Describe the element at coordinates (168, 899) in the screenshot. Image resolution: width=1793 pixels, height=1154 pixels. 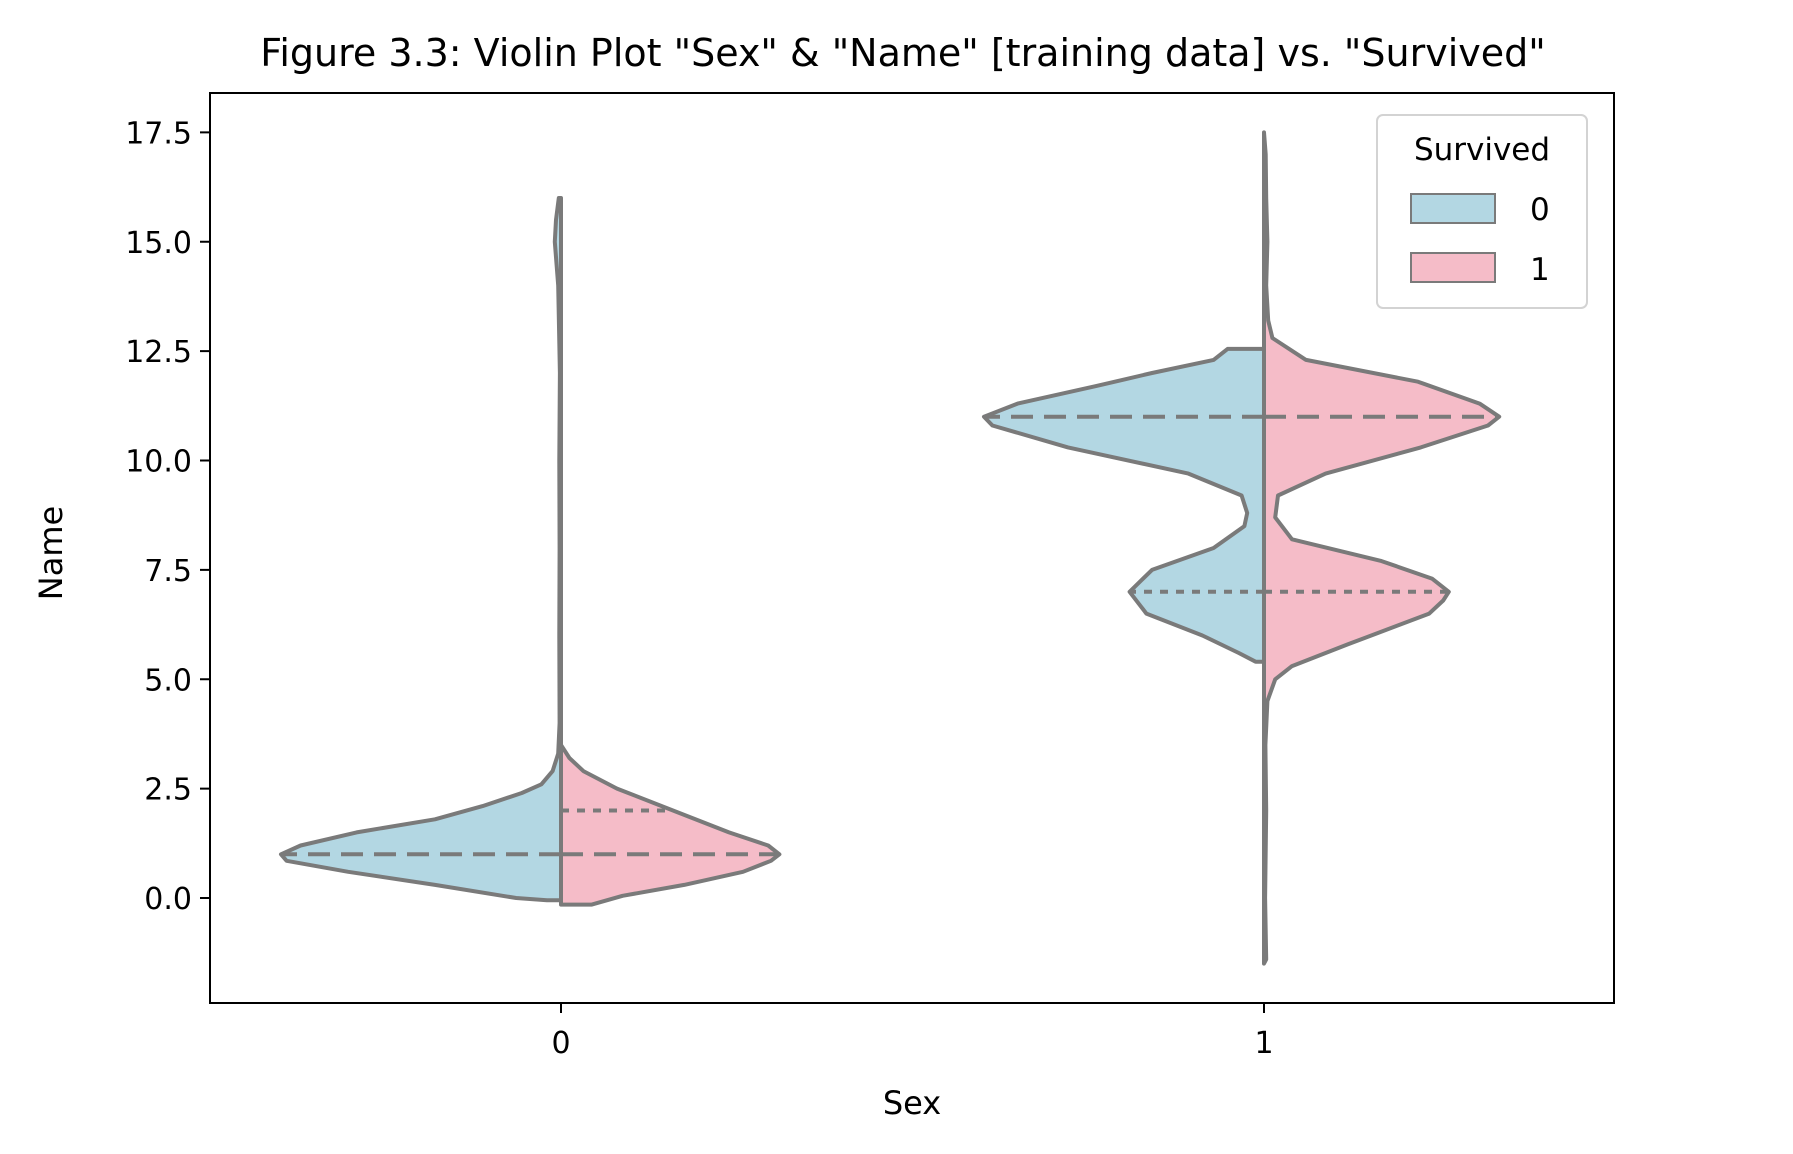
I see `y-tick-label-0: 0.0` at that location.